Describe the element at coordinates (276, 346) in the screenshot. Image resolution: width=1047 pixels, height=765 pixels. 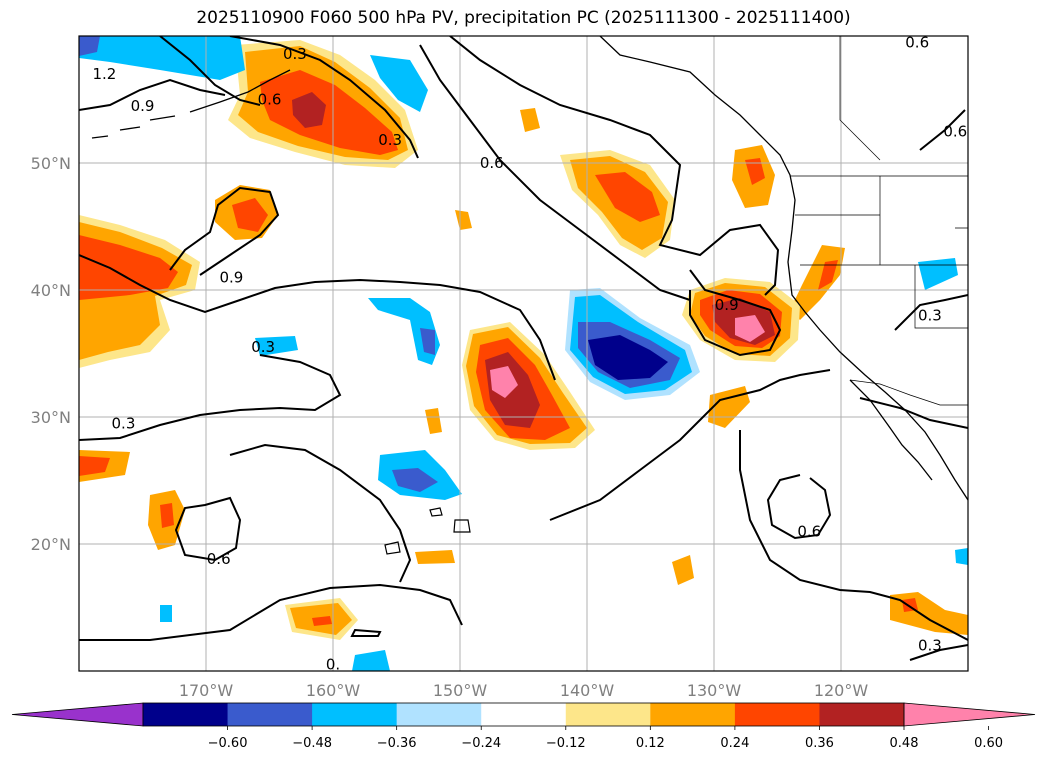
I see `precip-negative-blob-162w` at that location.